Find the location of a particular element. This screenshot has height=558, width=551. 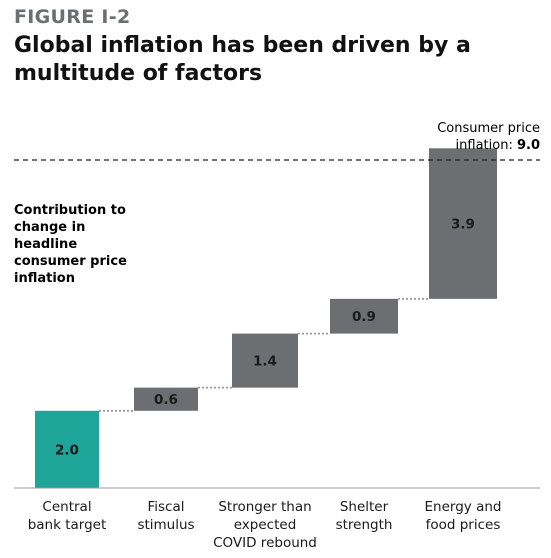

x-tick-label-4: Shelter strength is located at coordinates (364, 516).